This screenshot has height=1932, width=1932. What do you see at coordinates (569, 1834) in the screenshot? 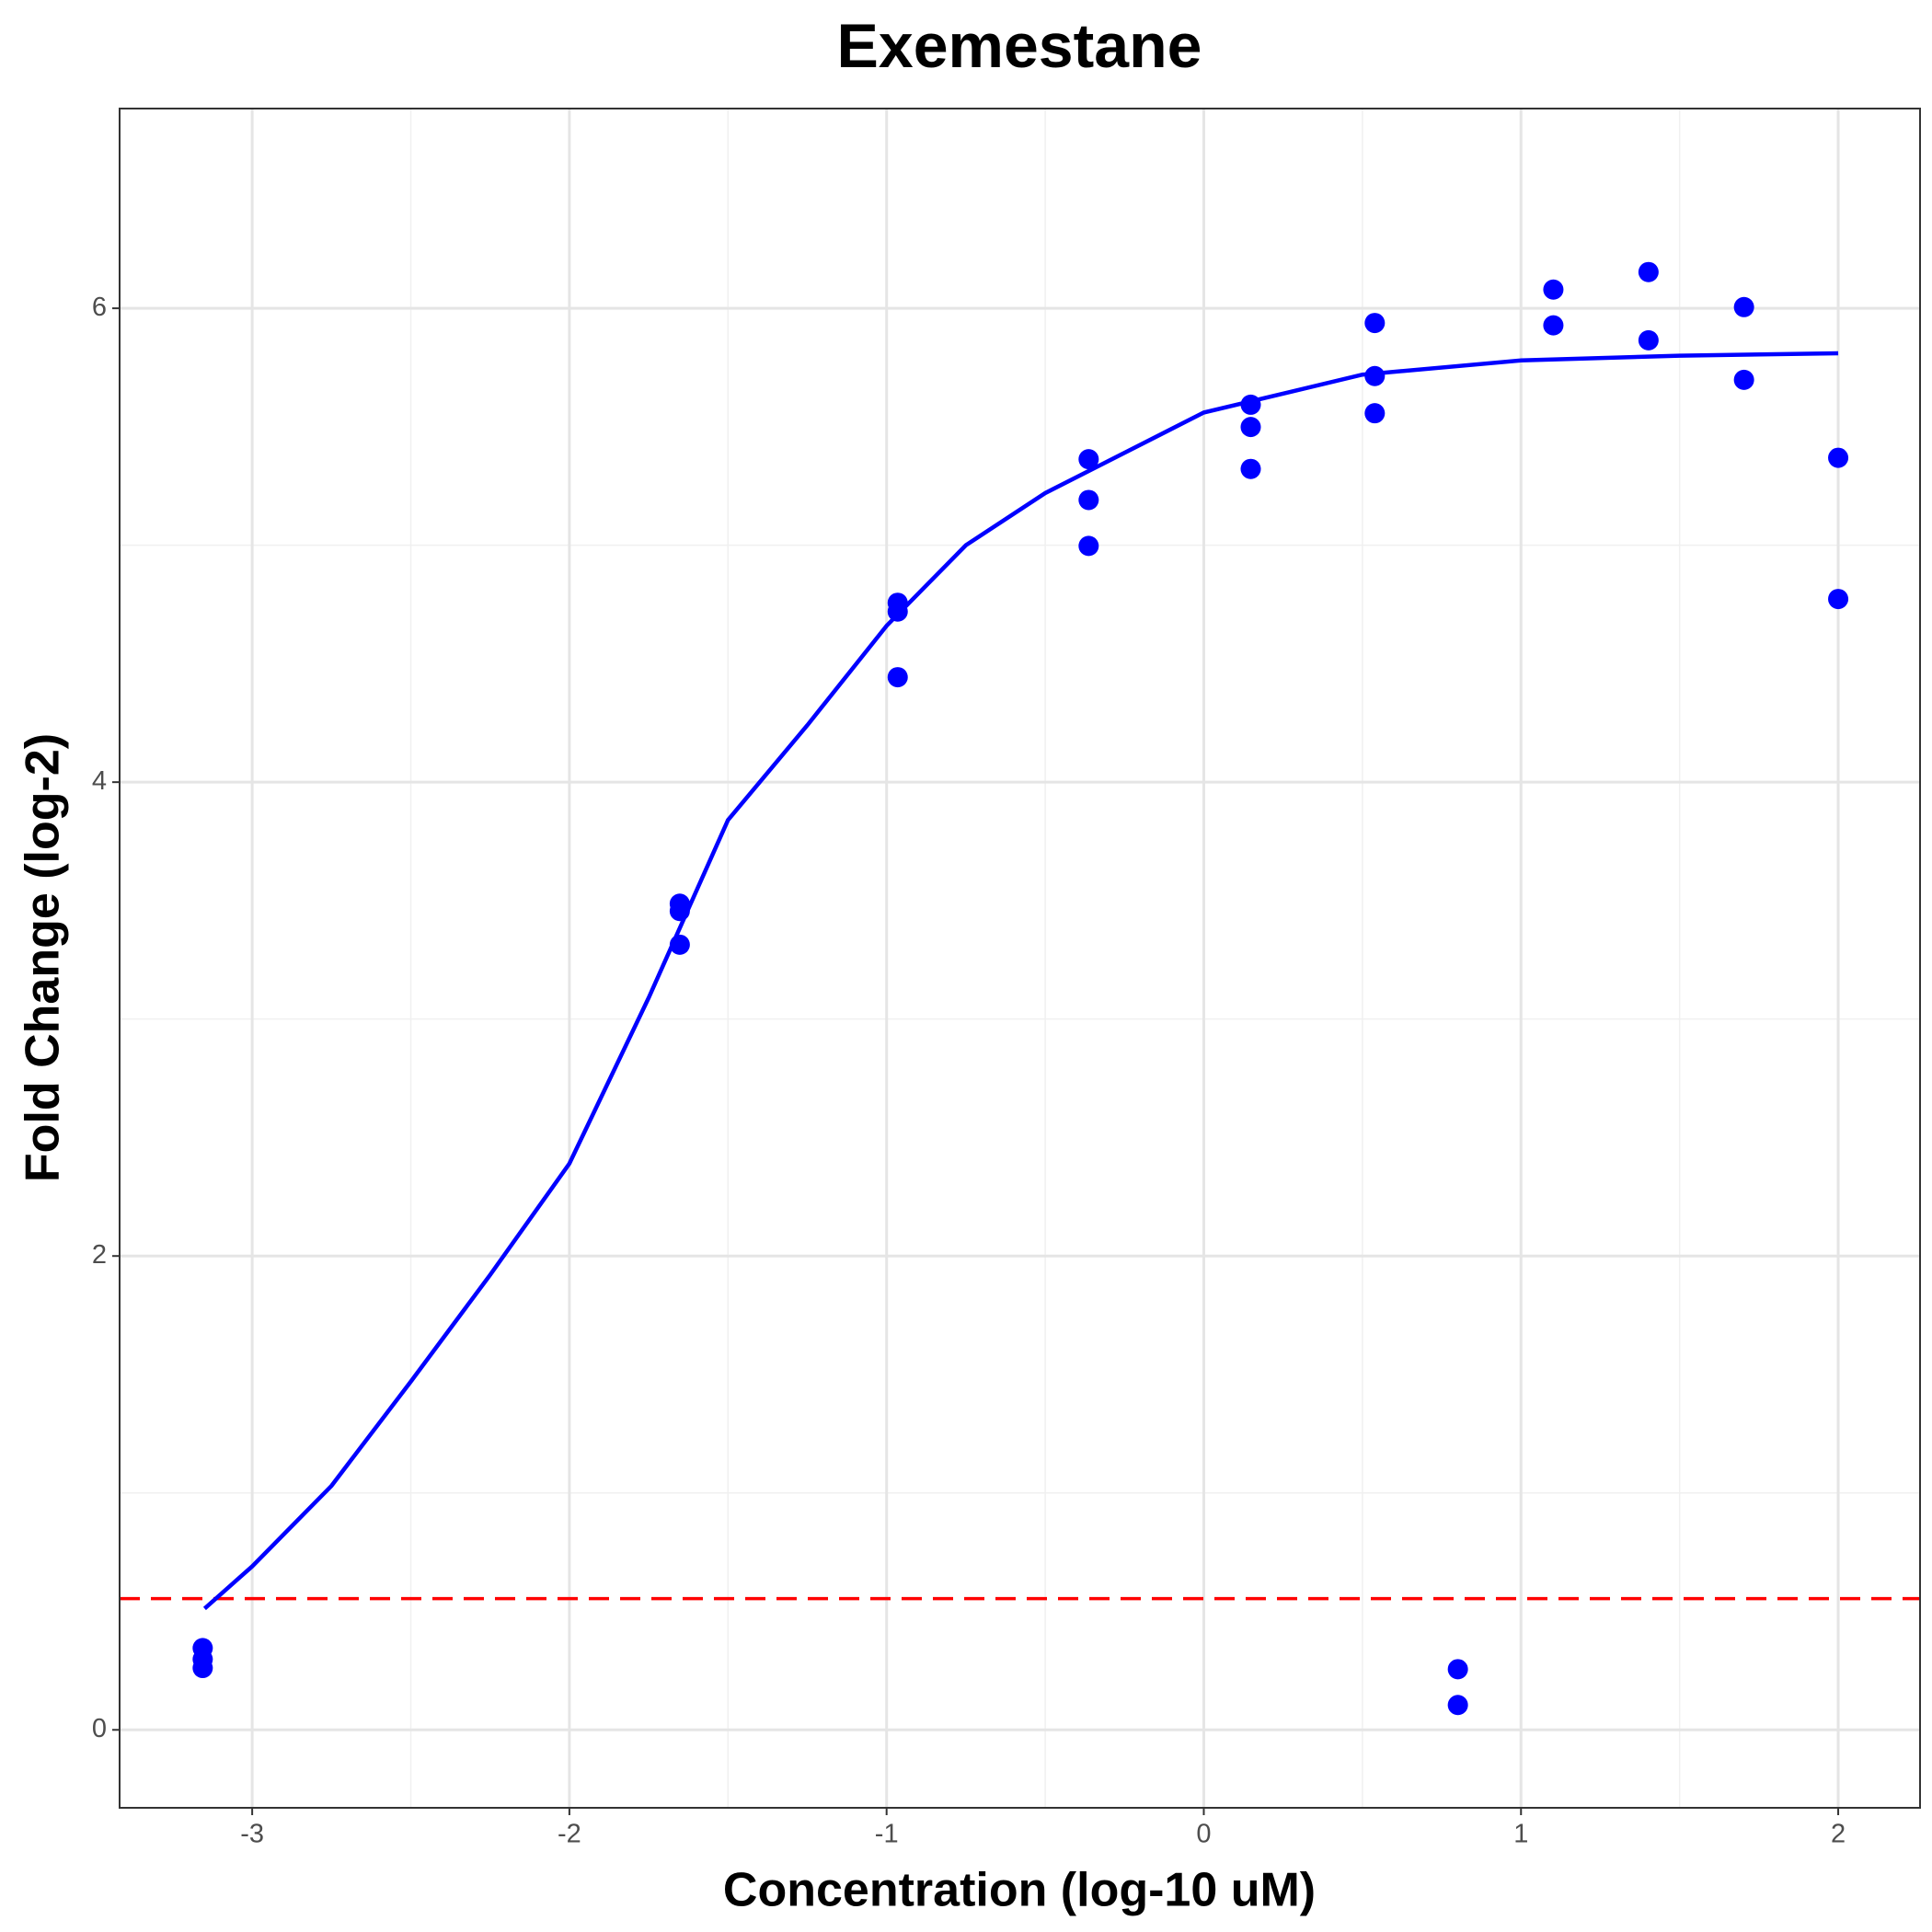
I see `x-tick-label: -2` at bounding box center [569, 1834].